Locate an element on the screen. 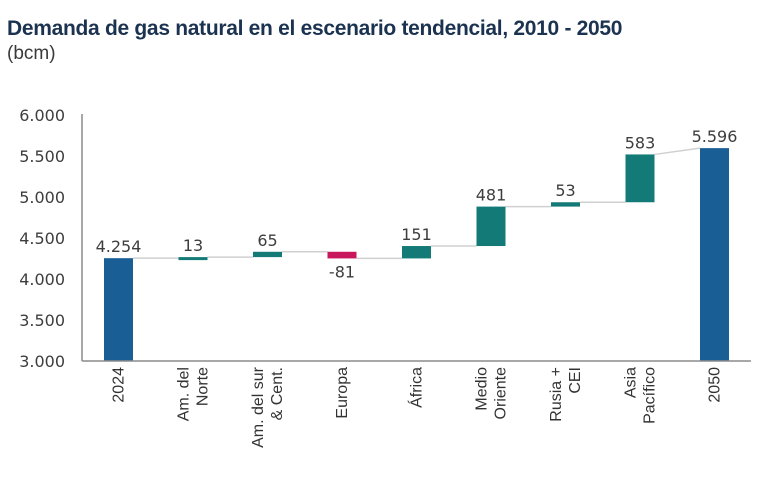  data-label: 53 is located at coordinates (565, 190).